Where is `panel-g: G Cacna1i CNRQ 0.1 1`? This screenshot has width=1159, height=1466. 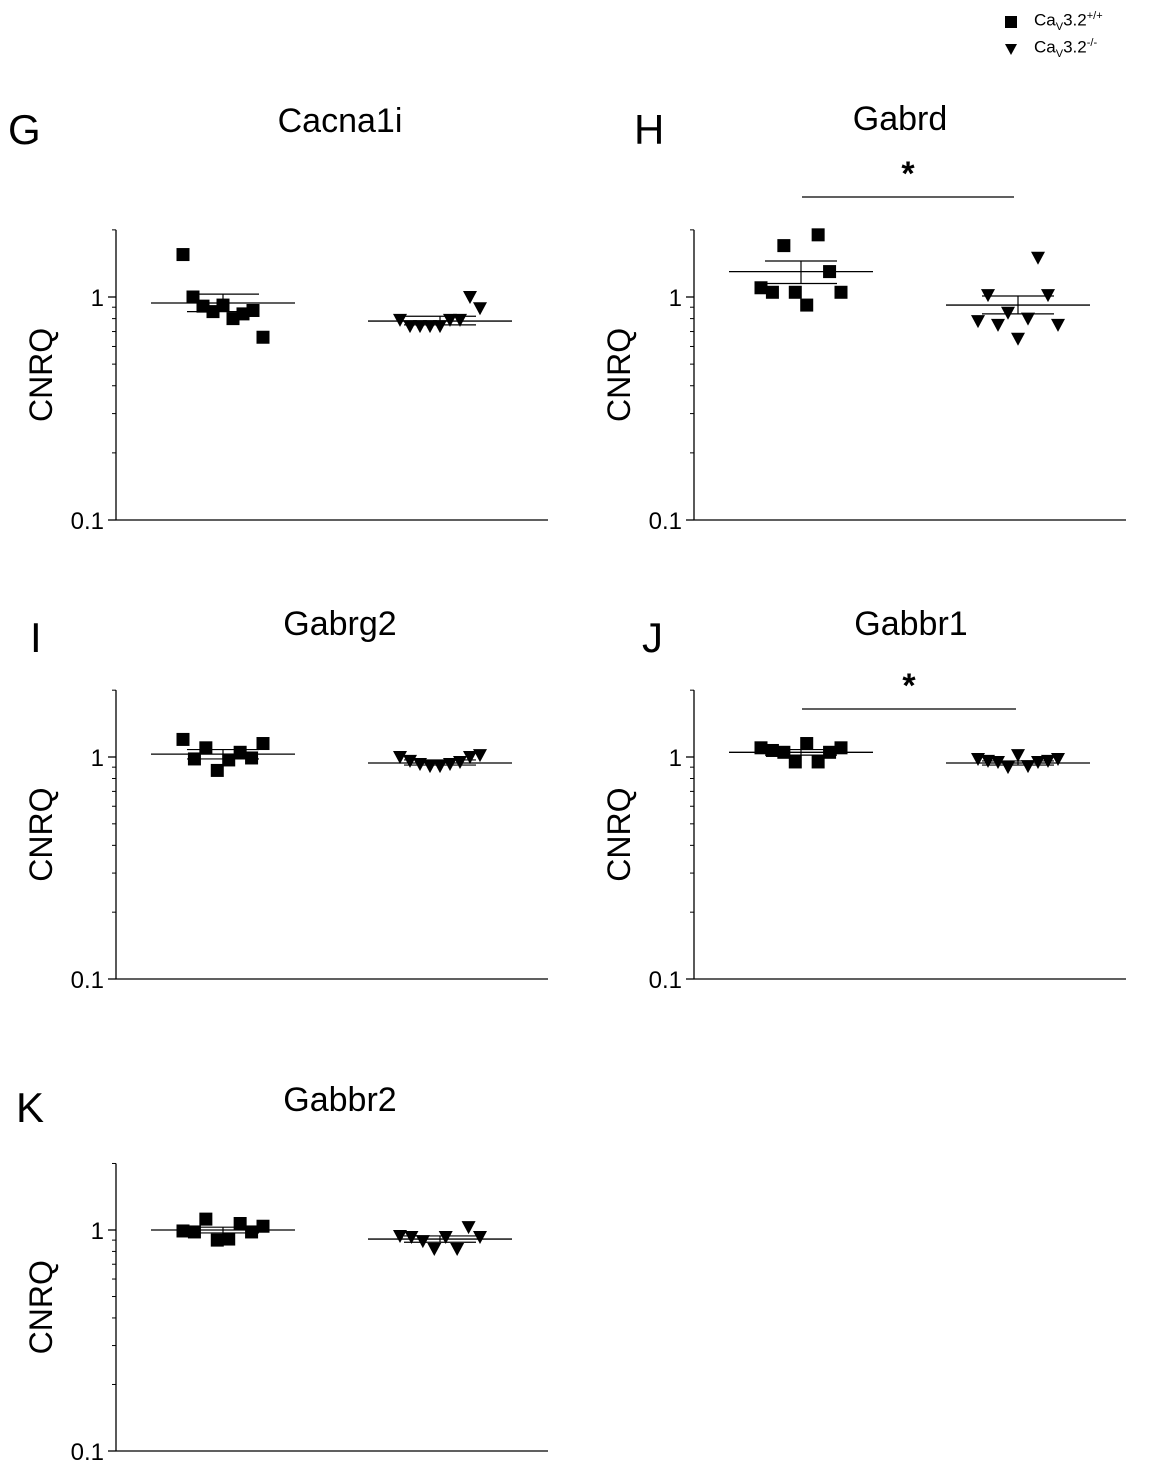
panel-g: G Cacna1i CNRQ 0.1 1 is located at coordinates (278, 318).